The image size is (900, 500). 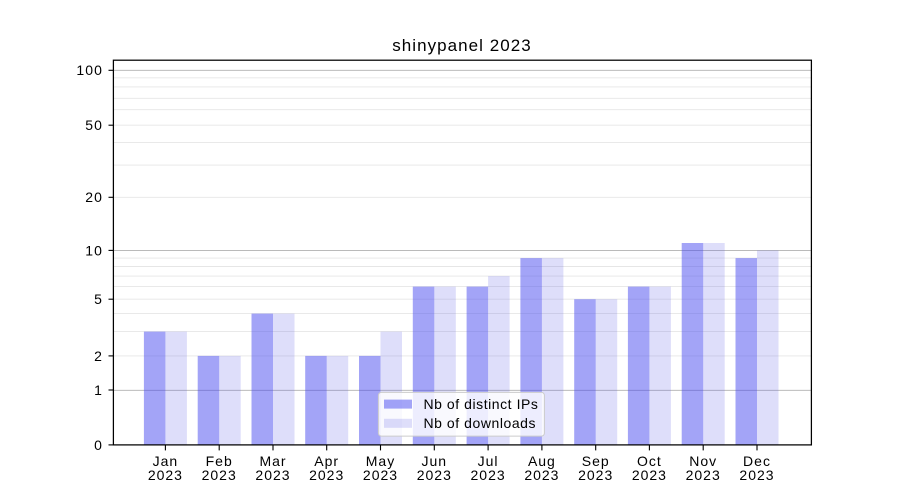 What do you see at coordinates (488, 461) in the screenshot?
I see `svg-text: Jul` at bounding box center [488, 461].